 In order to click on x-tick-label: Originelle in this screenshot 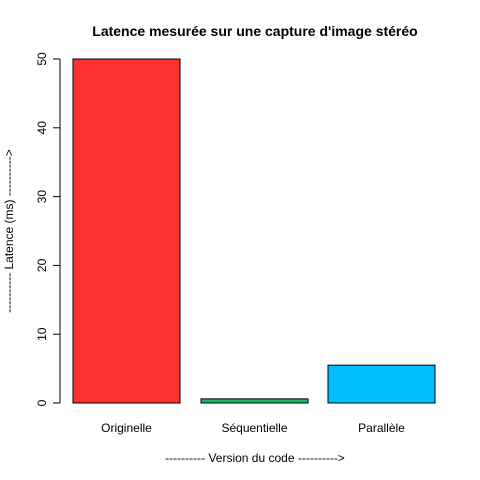, I will do `click(126, 428)`.